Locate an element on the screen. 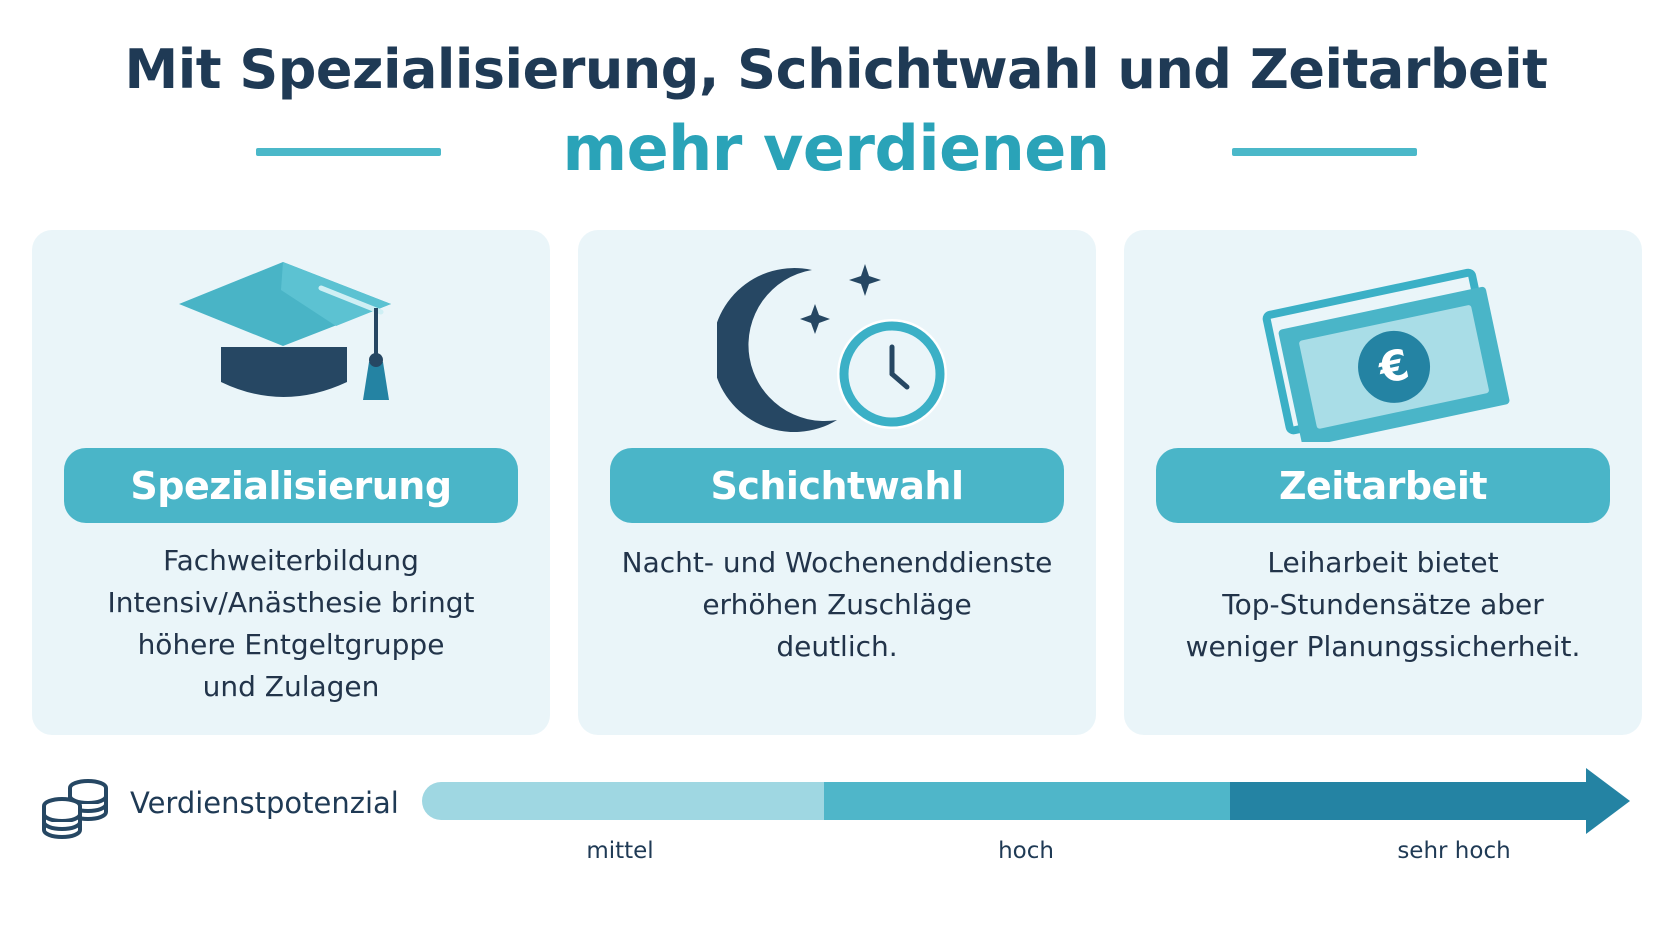 The width and height of the screenshot is (1672, 941). desc-line: und Zulagen is located at coordinates (291, 686).